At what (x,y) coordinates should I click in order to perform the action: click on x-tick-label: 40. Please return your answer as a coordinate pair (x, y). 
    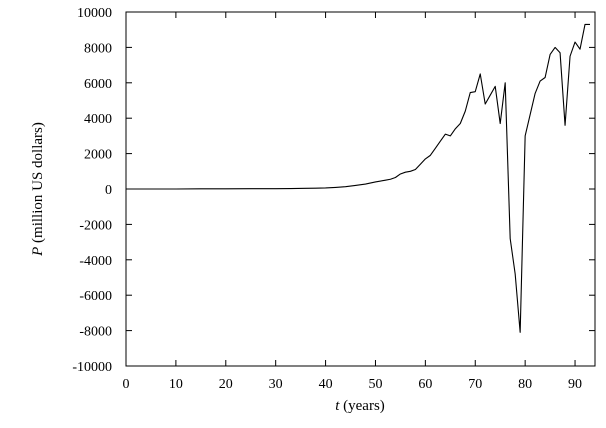
    Looking at the image, I should click on (326, 384).